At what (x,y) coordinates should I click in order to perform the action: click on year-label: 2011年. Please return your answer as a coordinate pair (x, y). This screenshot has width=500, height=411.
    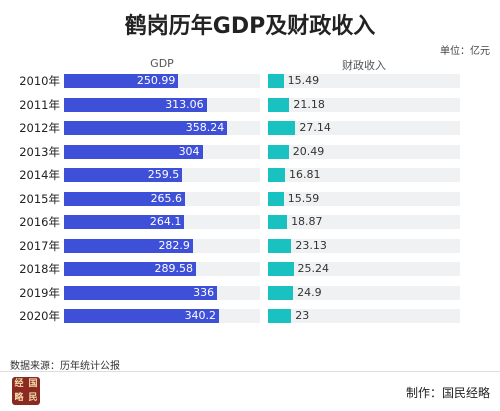
    Looking at the image, I should click on (39, 104).